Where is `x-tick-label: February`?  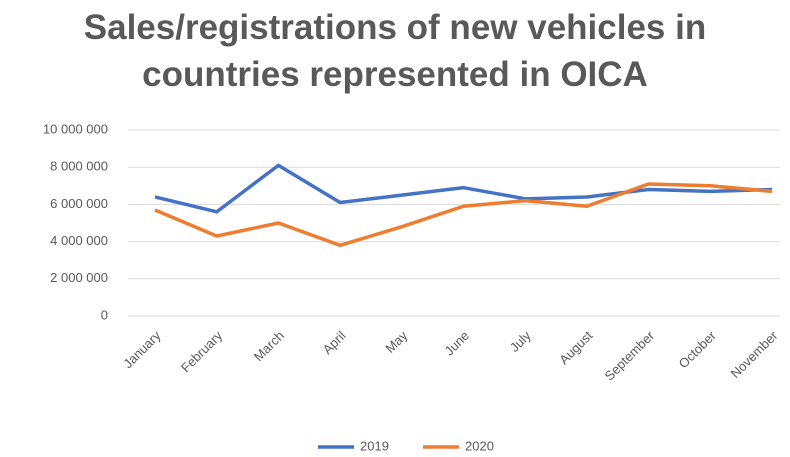
x-tick-label: February is located at coordinates (202, 352).